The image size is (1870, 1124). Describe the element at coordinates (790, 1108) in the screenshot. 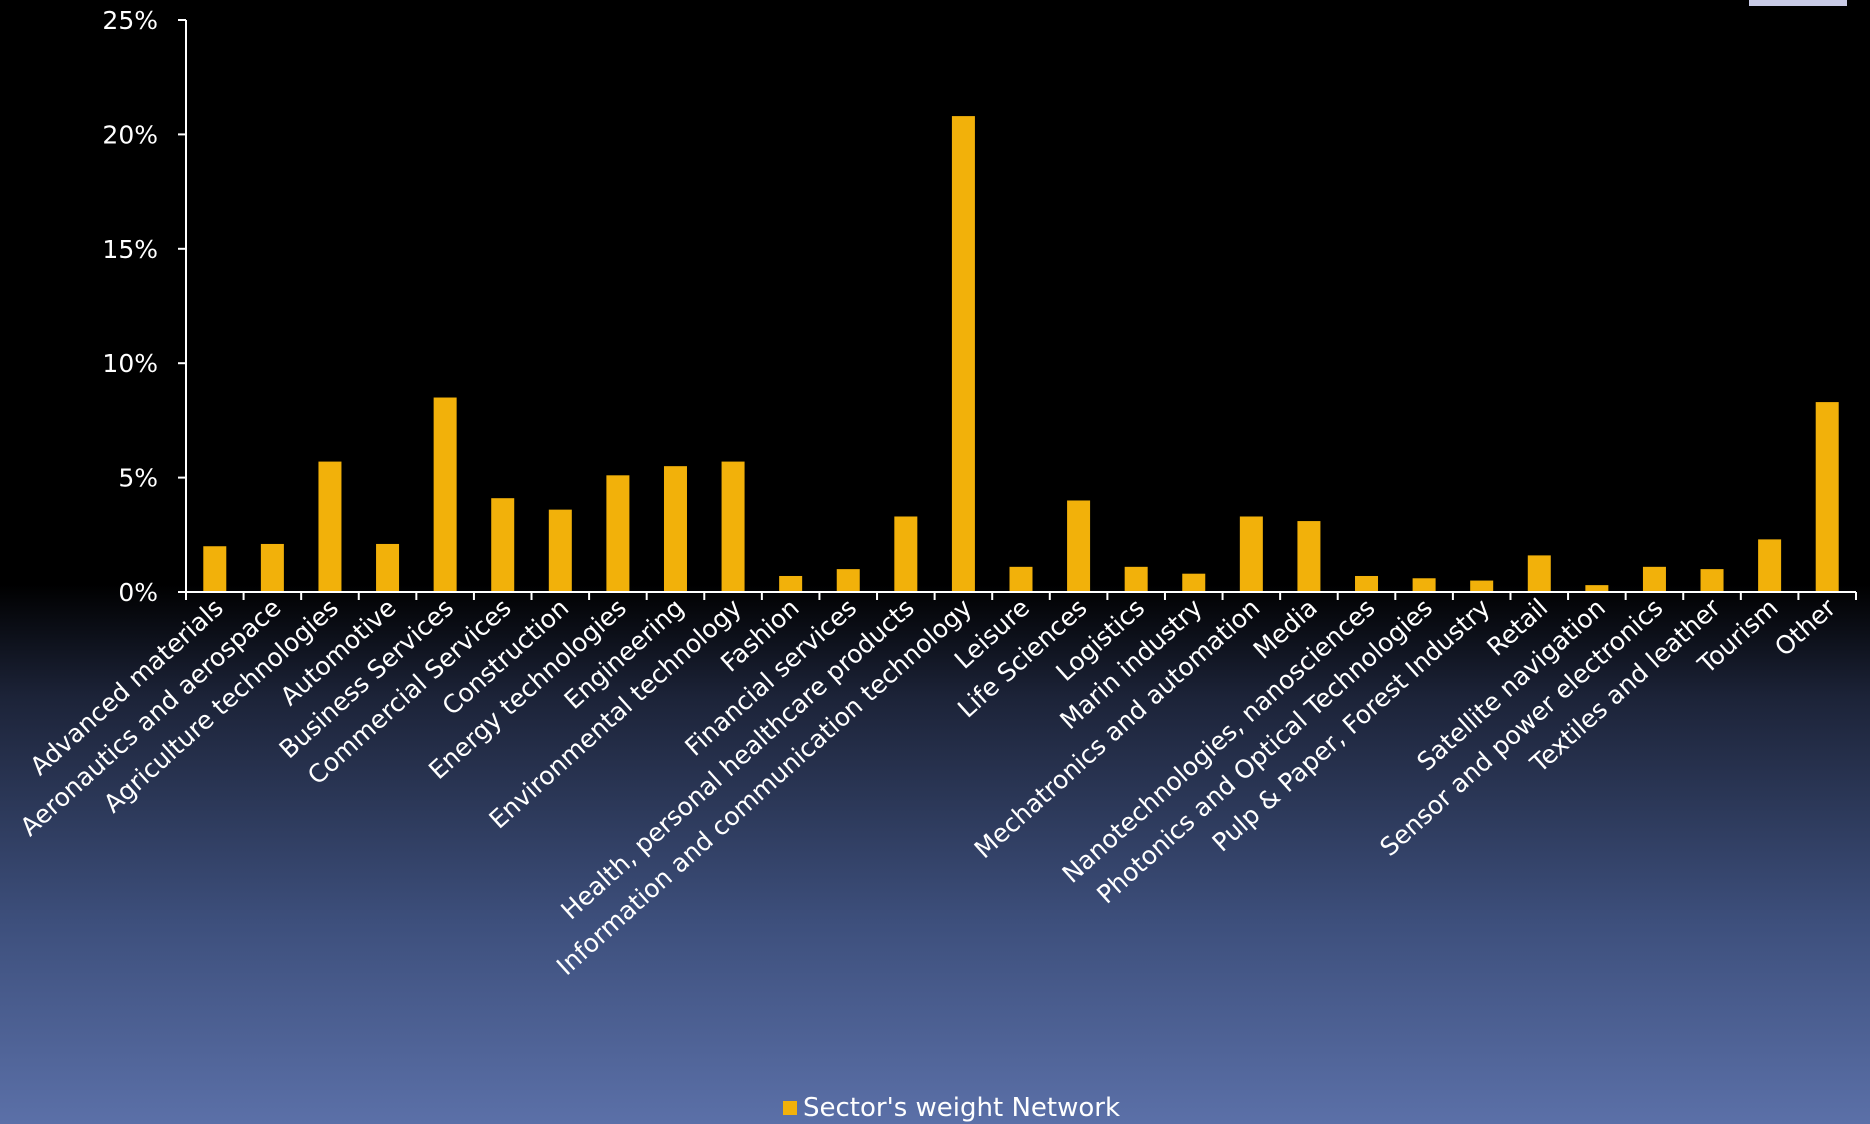

I see `legend-swatch` at that location.